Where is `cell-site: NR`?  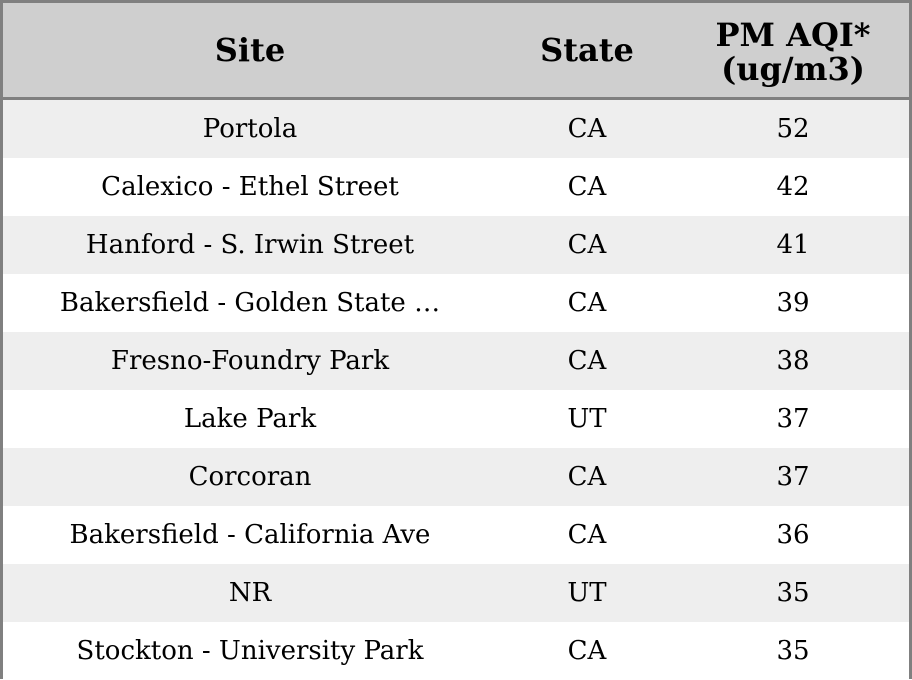 cell-site: NR is located at coordinates (250, 593).